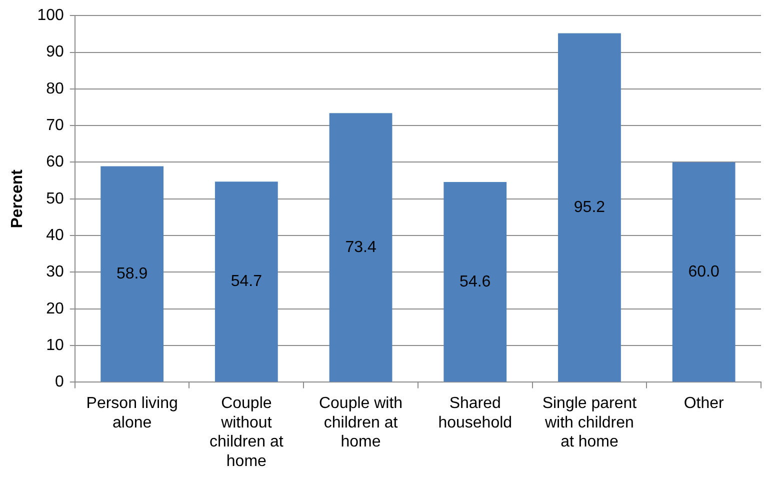 This screenshot has width=775, height=477. What do you see at coordinates (475, 413) in the screenshot?
I see `x-tick-label: Shared household` at bounding box center [475, 413].